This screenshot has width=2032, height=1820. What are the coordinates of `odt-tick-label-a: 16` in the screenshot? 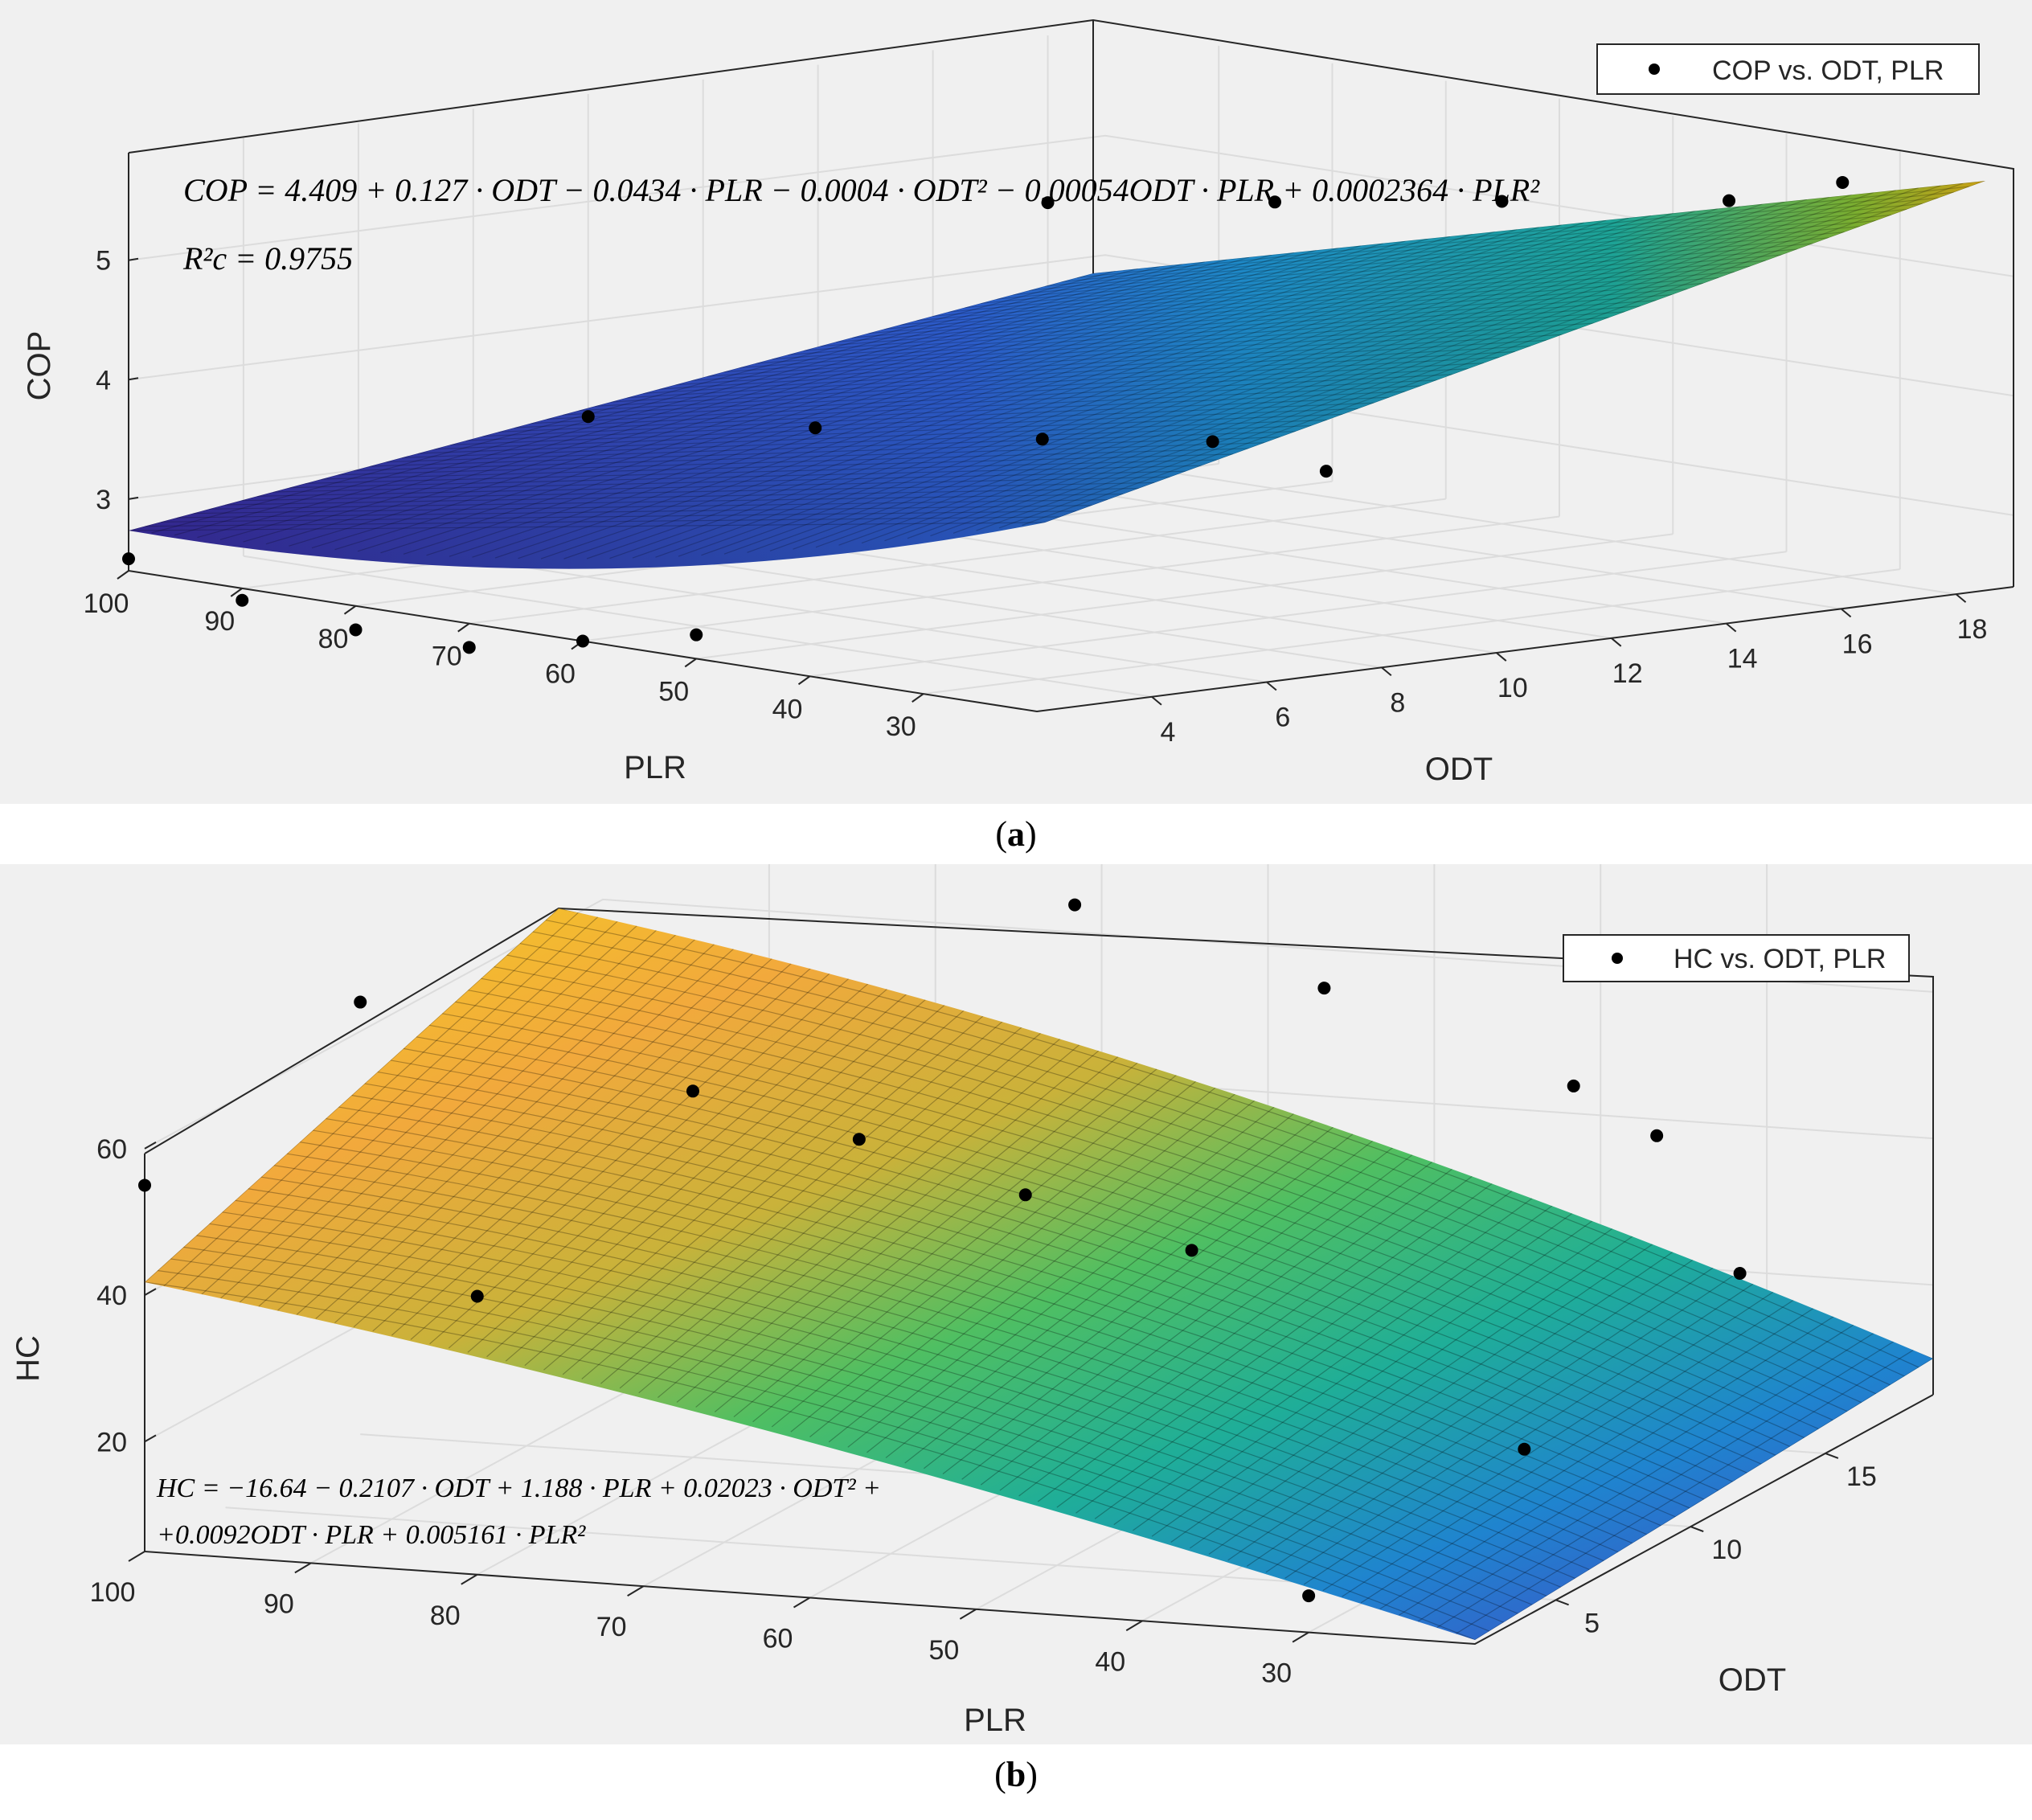 It's located at (1857, 644).